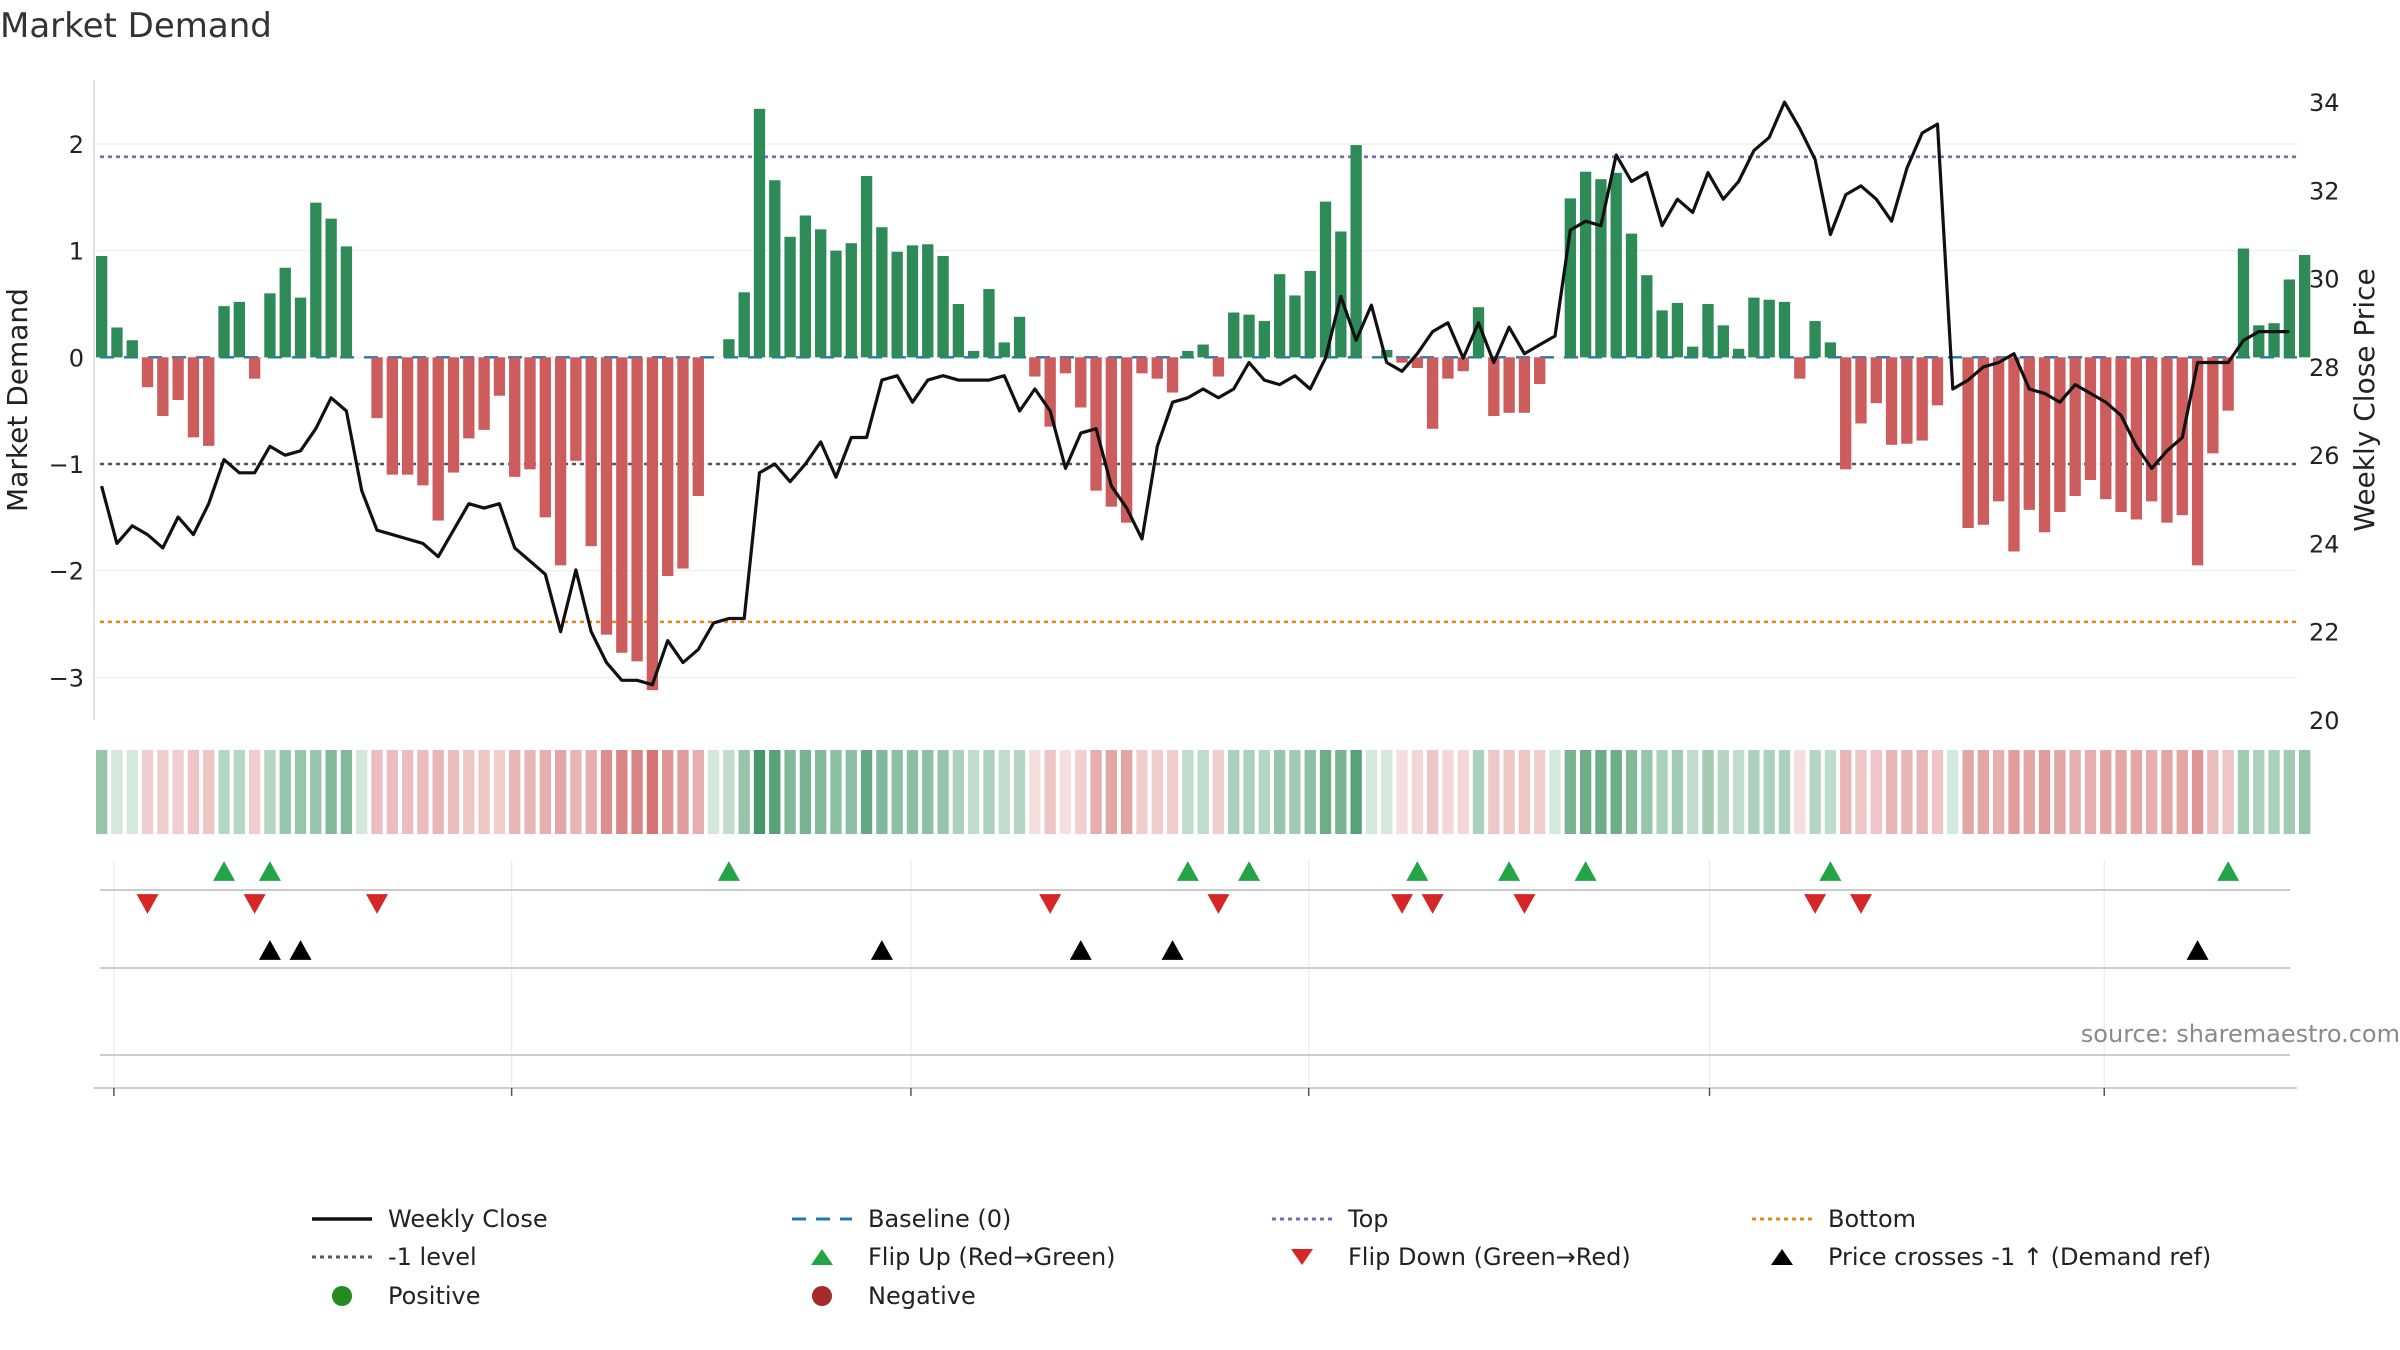 Image resolution: width=2400 pixels, height=1350 pixels. I want to click on y-tick-label: −1, so click(66, 465).